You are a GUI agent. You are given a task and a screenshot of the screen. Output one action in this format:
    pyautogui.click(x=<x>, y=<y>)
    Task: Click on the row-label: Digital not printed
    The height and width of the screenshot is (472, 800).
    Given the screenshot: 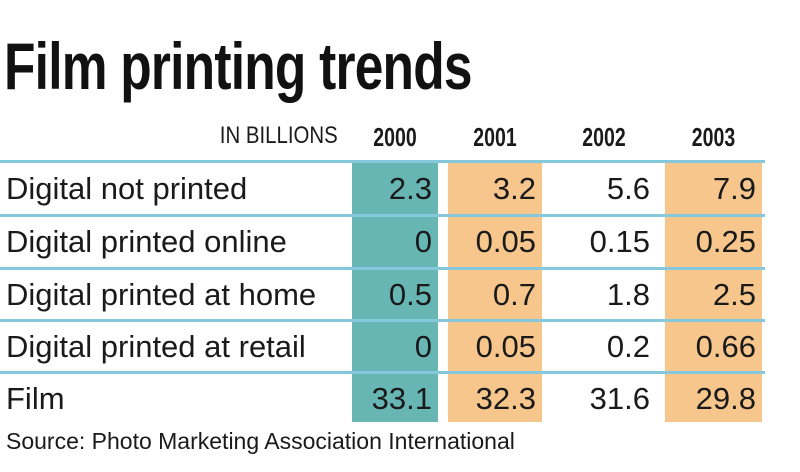 What is the action you would take?
    pyautogui.click(x=127, y=188)
    